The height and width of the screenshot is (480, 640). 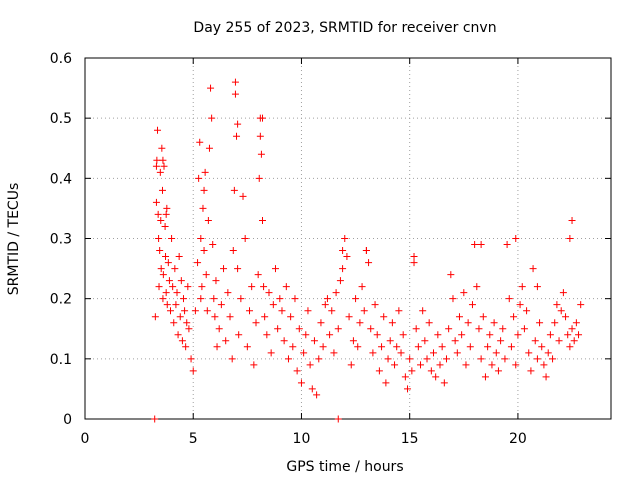 I want to click on x-tick-label: 20, so click(x=518, y=439).